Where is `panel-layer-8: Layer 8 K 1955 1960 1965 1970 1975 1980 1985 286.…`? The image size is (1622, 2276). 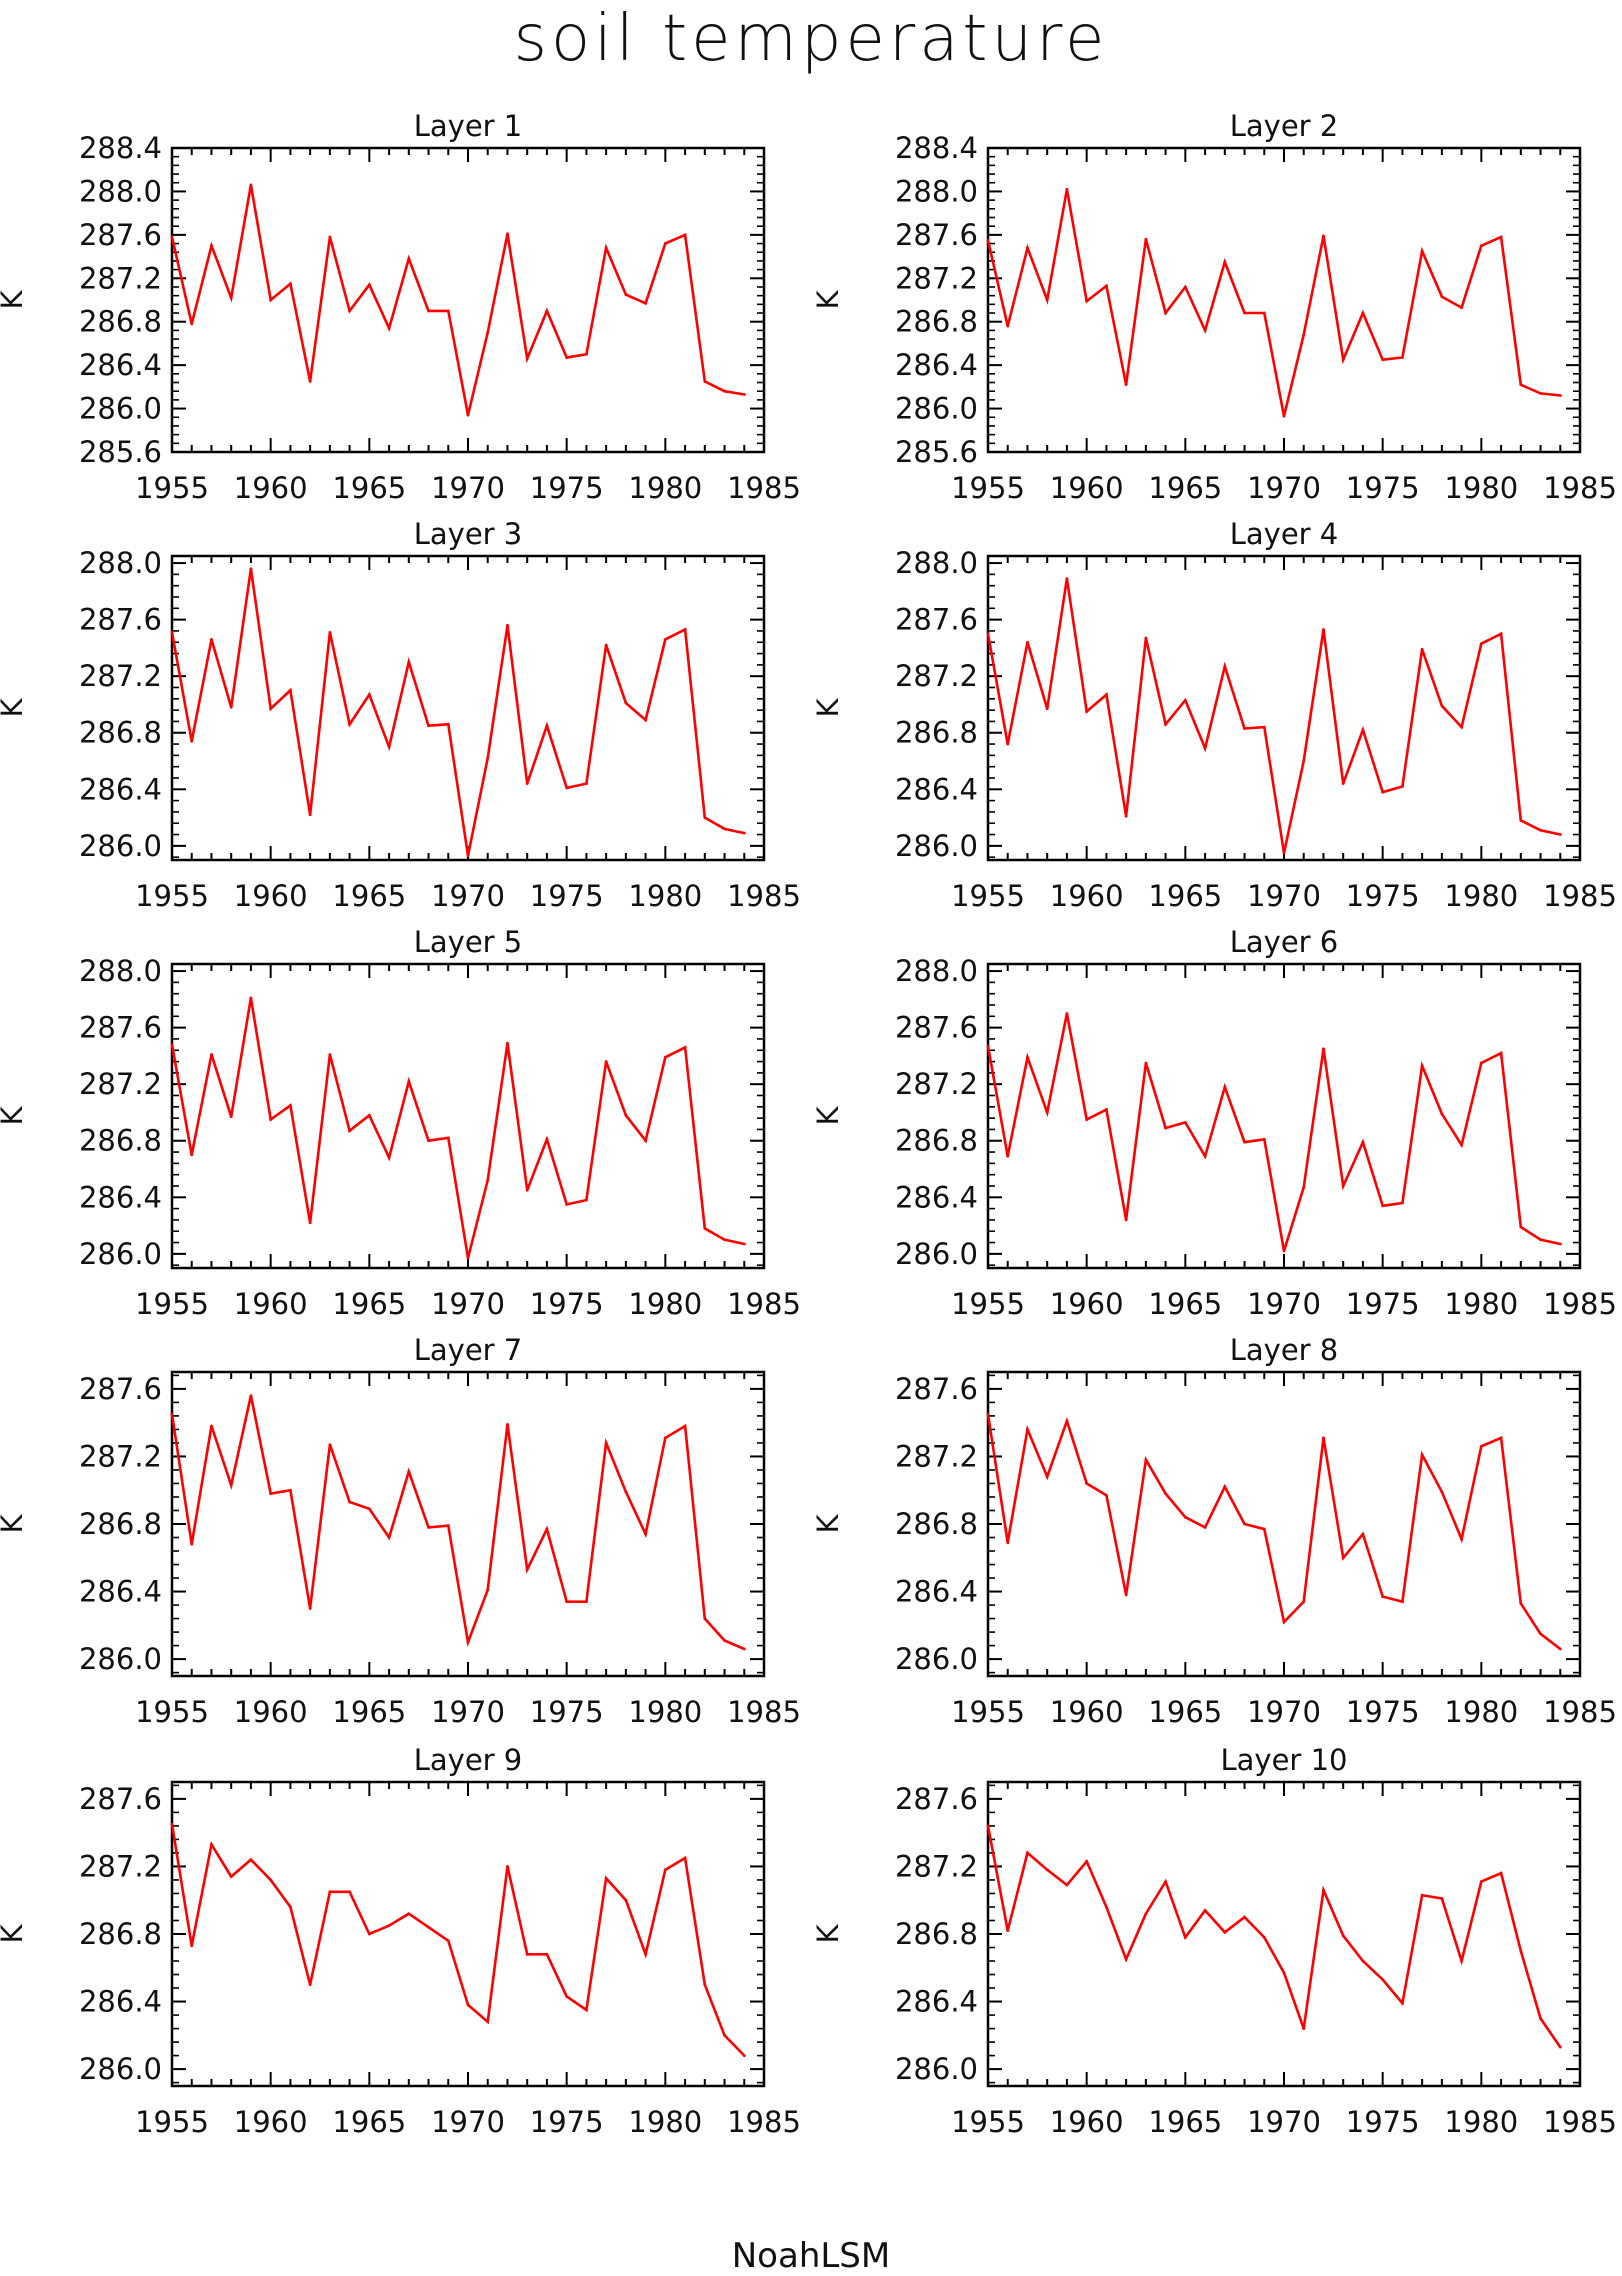
panel-layer-8: Layer 8 K 1955 1960 1965 1970 1975 1980 1985 286.… is located at coordinates (1214, 1531).